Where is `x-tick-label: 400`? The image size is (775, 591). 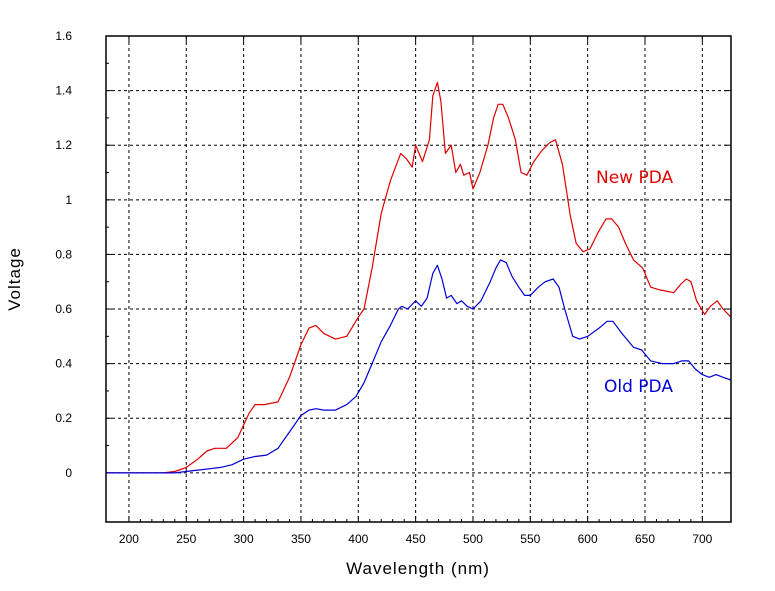 x-tick-label: 400 is located at coordinates (358, 539).